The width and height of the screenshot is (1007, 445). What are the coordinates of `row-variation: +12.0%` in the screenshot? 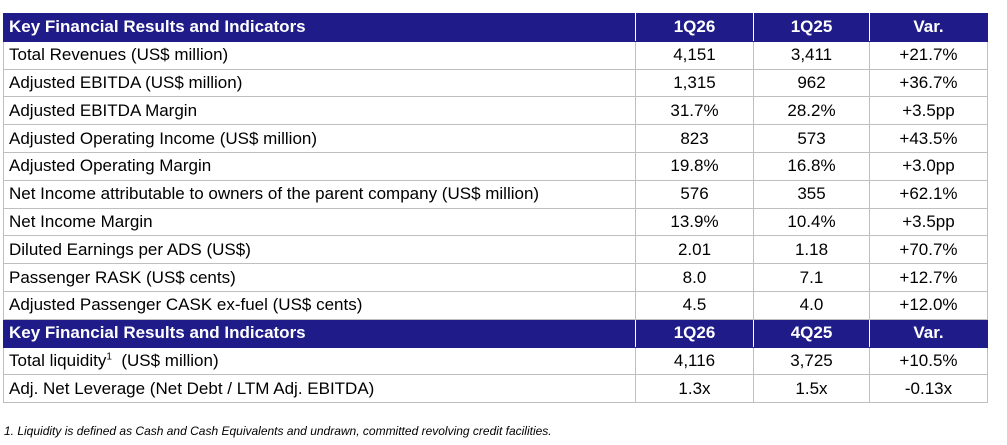 It's located at (928, 305).